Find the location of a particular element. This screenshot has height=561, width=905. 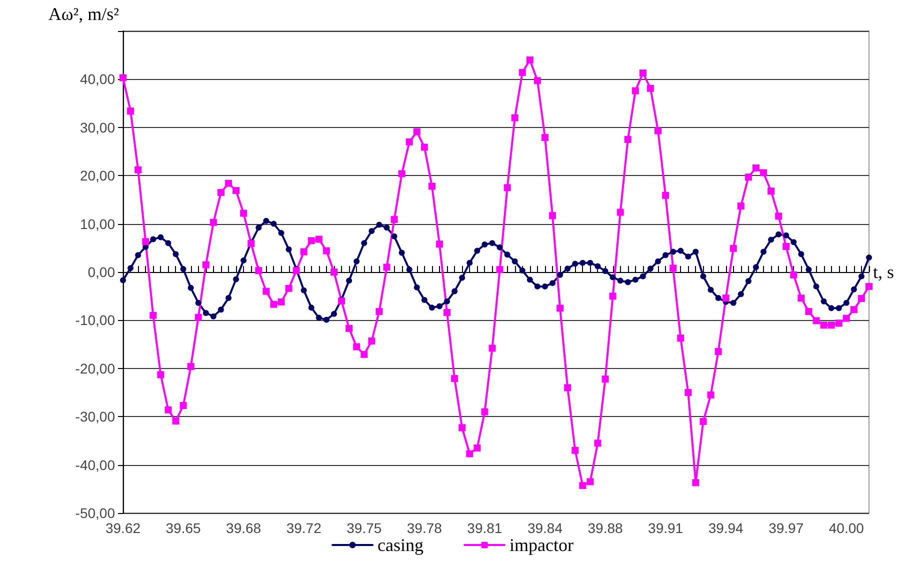

legend-label: impactor is located at coordinates (542, 545).